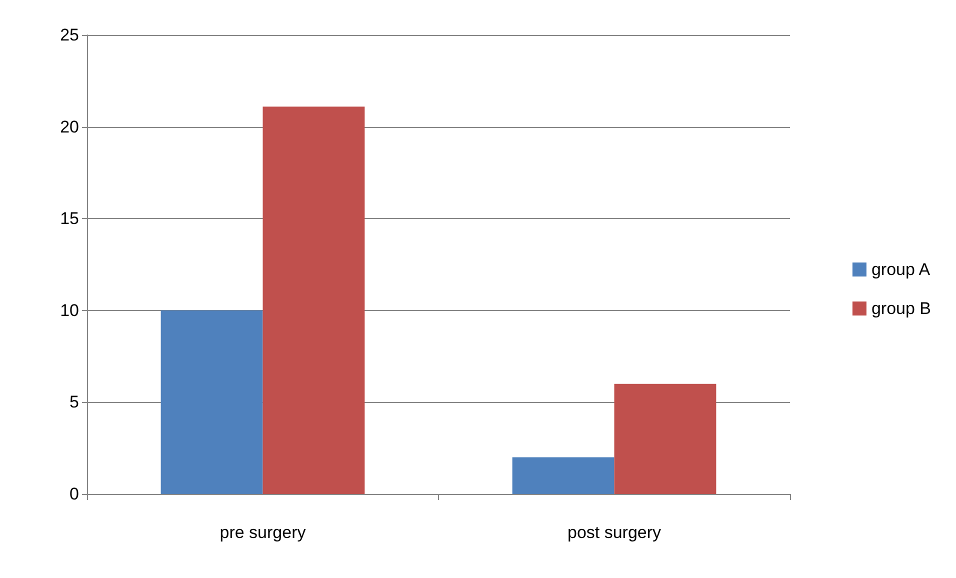 Image resolution: width=956 pixels, height=578 pixels. I want to click on x-tick-label: post surgery, so click(614, 532).